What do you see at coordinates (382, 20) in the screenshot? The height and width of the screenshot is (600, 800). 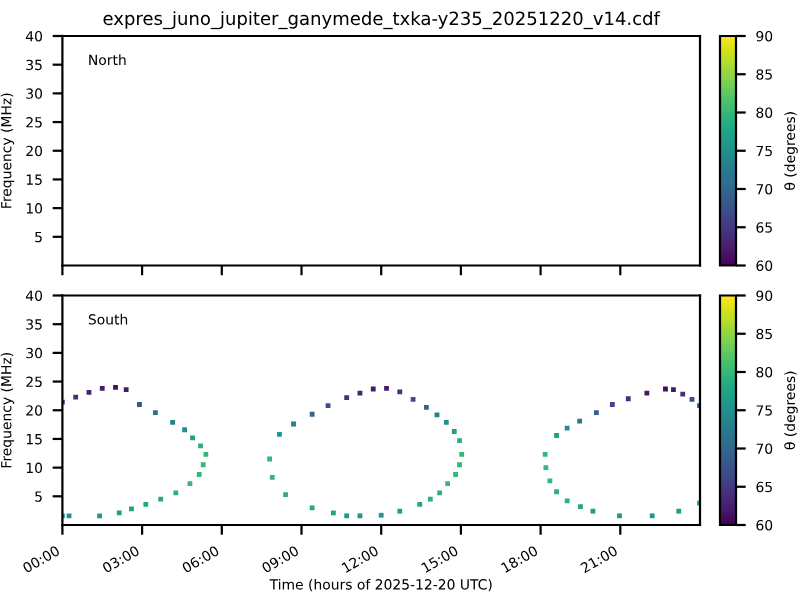 I see `chart-title: expres_juno_jupiter_ganymede_txka-y235_20251220_v14.cdf` at bounding box center [382, 20].